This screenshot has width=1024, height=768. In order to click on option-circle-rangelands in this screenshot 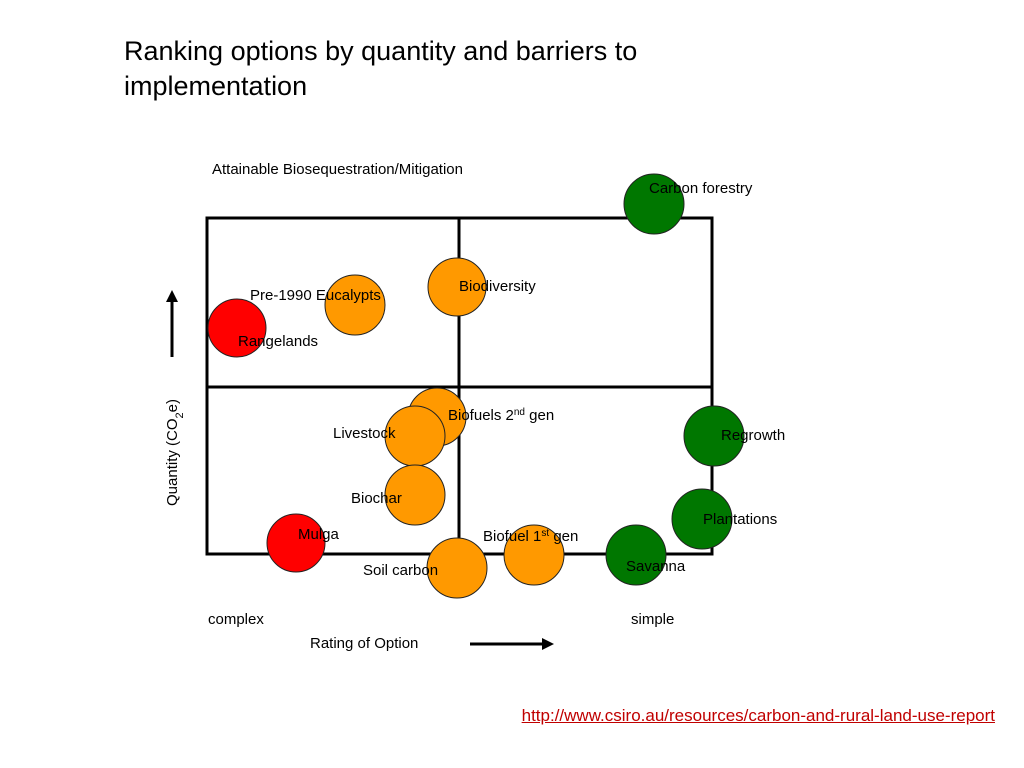, I will do `click(237, 328)`.